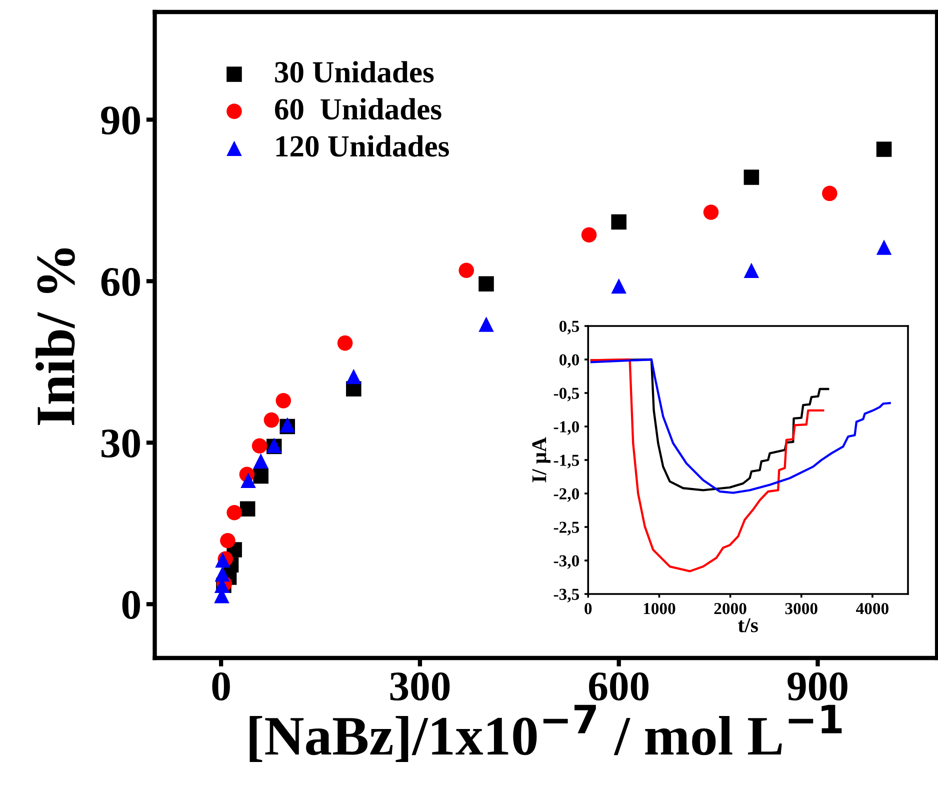  What do you see at coordinates (567, 529) in the screenshot?
I see `y-tick-label: -2,5` at bounding box center [567, 529].